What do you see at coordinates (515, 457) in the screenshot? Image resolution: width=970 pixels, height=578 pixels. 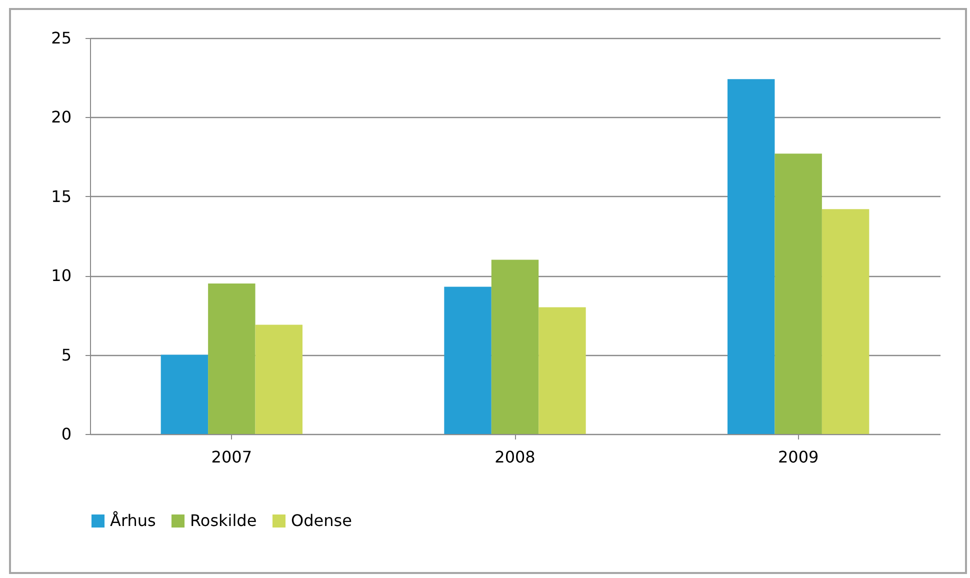 I see `x-tick-label: 2008` at bounding box center [515, 457].